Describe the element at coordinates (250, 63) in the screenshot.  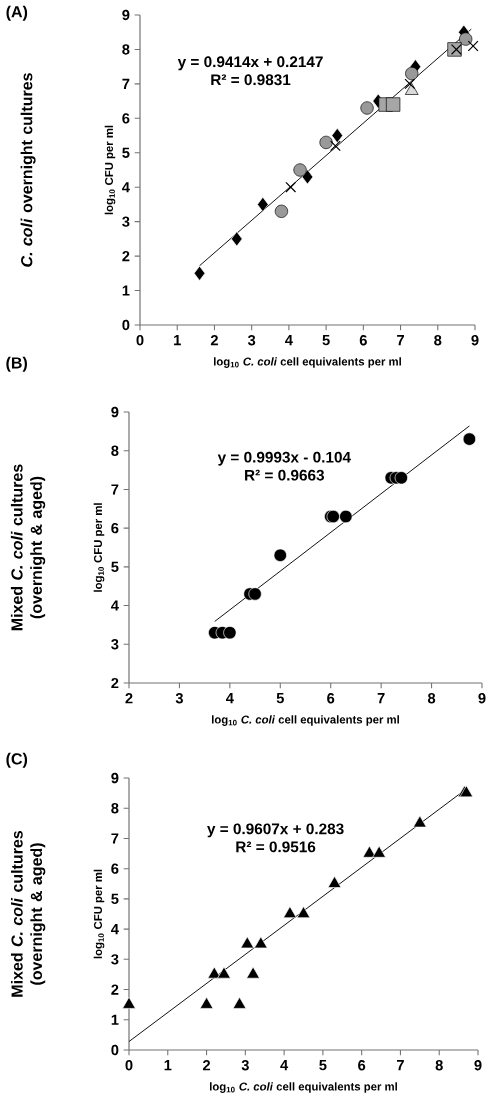
I see `annotation: y = 0.9414x + 0.2147` at that location.